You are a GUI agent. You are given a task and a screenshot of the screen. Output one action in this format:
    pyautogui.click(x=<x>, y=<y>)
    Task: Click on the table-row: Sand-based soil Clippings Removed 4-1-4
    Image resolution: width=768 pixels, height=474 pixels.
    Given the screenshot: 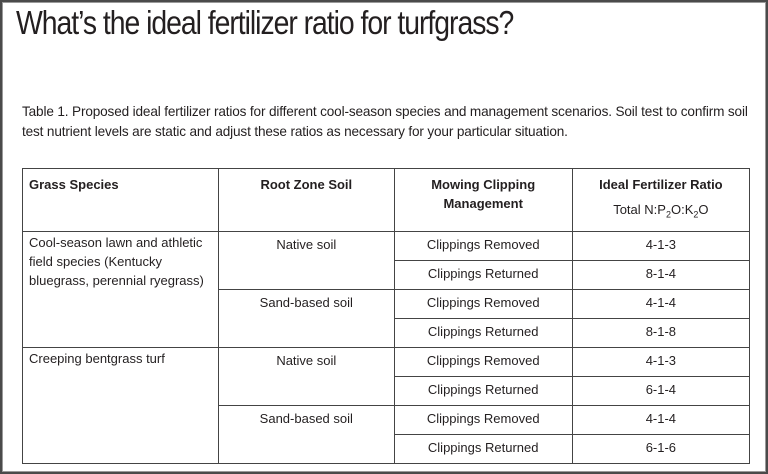 What is the action you would take?
    pyautogui.click(x=387, y=434)
    